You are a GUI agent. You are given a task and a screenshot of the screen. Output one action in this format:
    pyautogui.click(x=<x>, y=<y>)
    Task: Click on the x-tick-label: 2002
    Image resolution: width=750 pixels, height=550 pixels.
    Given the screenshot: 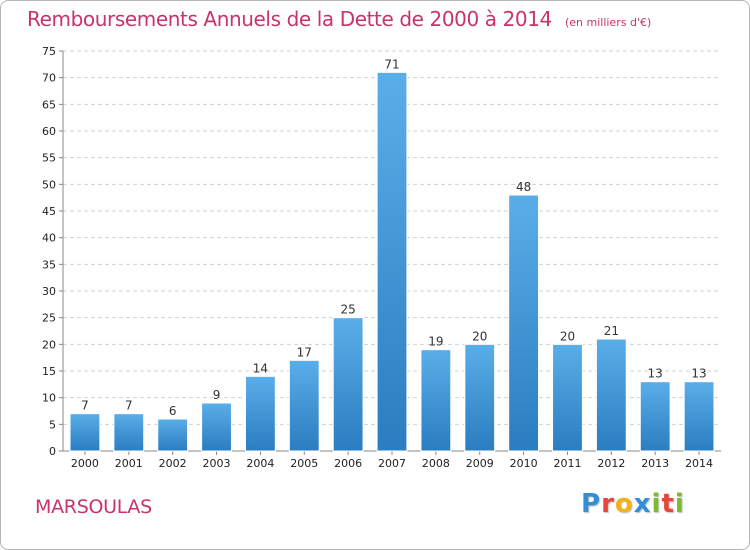 What is the action you would take?
    pyautogui.click(x=173, y=463)
    